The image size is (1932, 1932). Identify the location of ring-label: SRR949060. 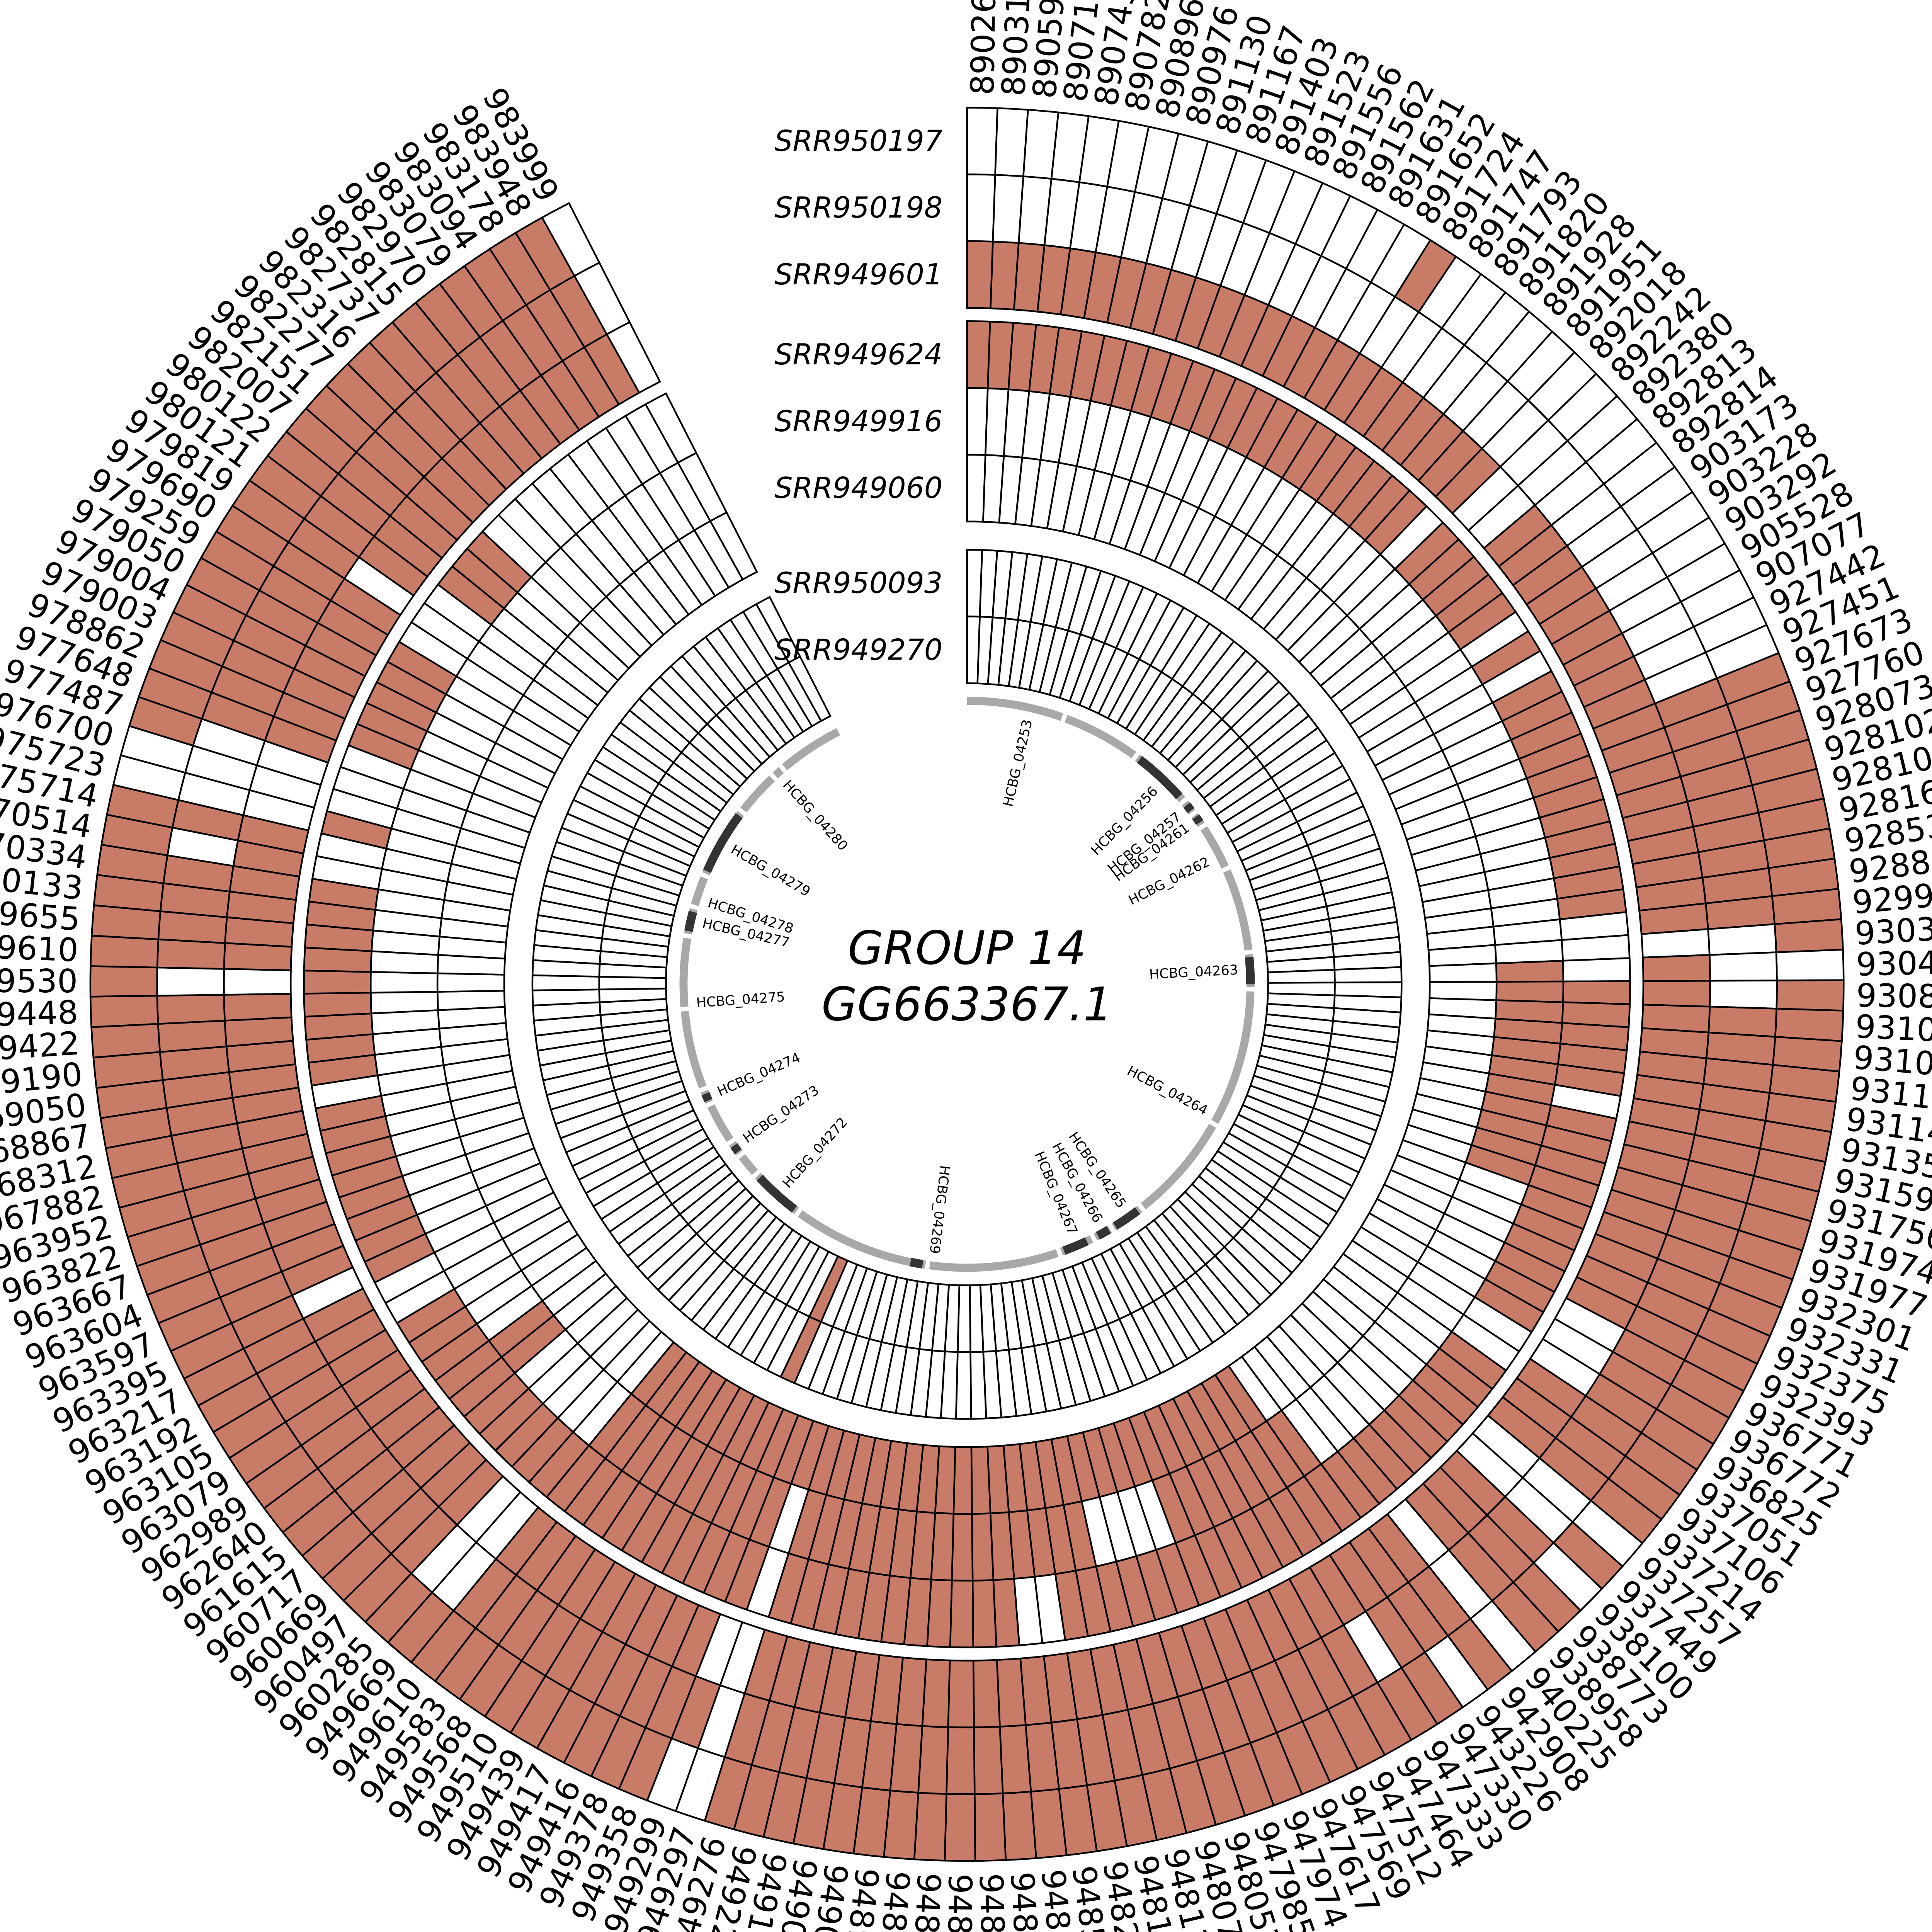
(858, 488).